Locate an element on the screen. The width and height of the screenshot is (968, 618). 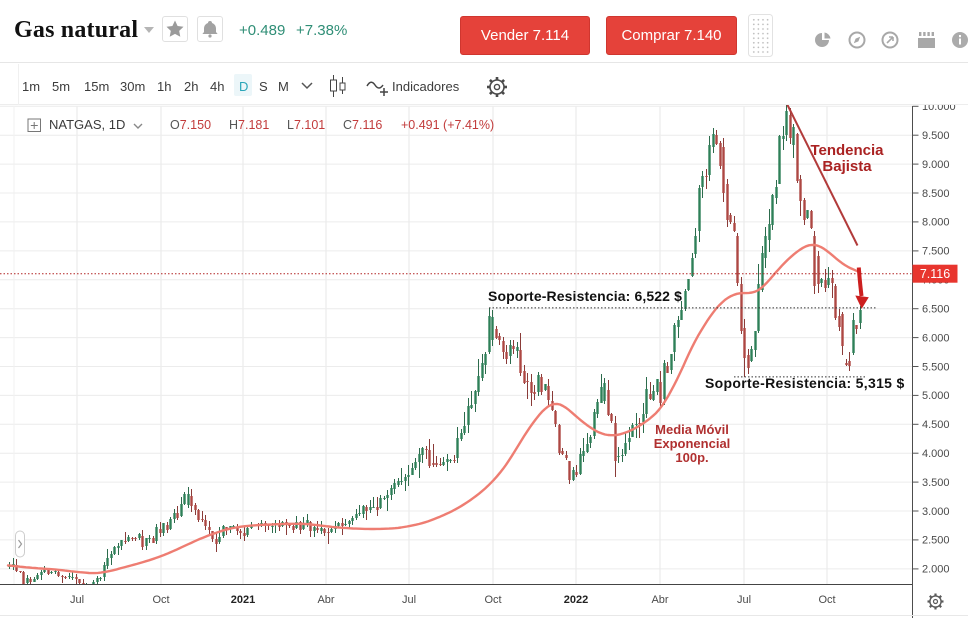
svg-text: 5.500 is located at coordinates (936, 367).